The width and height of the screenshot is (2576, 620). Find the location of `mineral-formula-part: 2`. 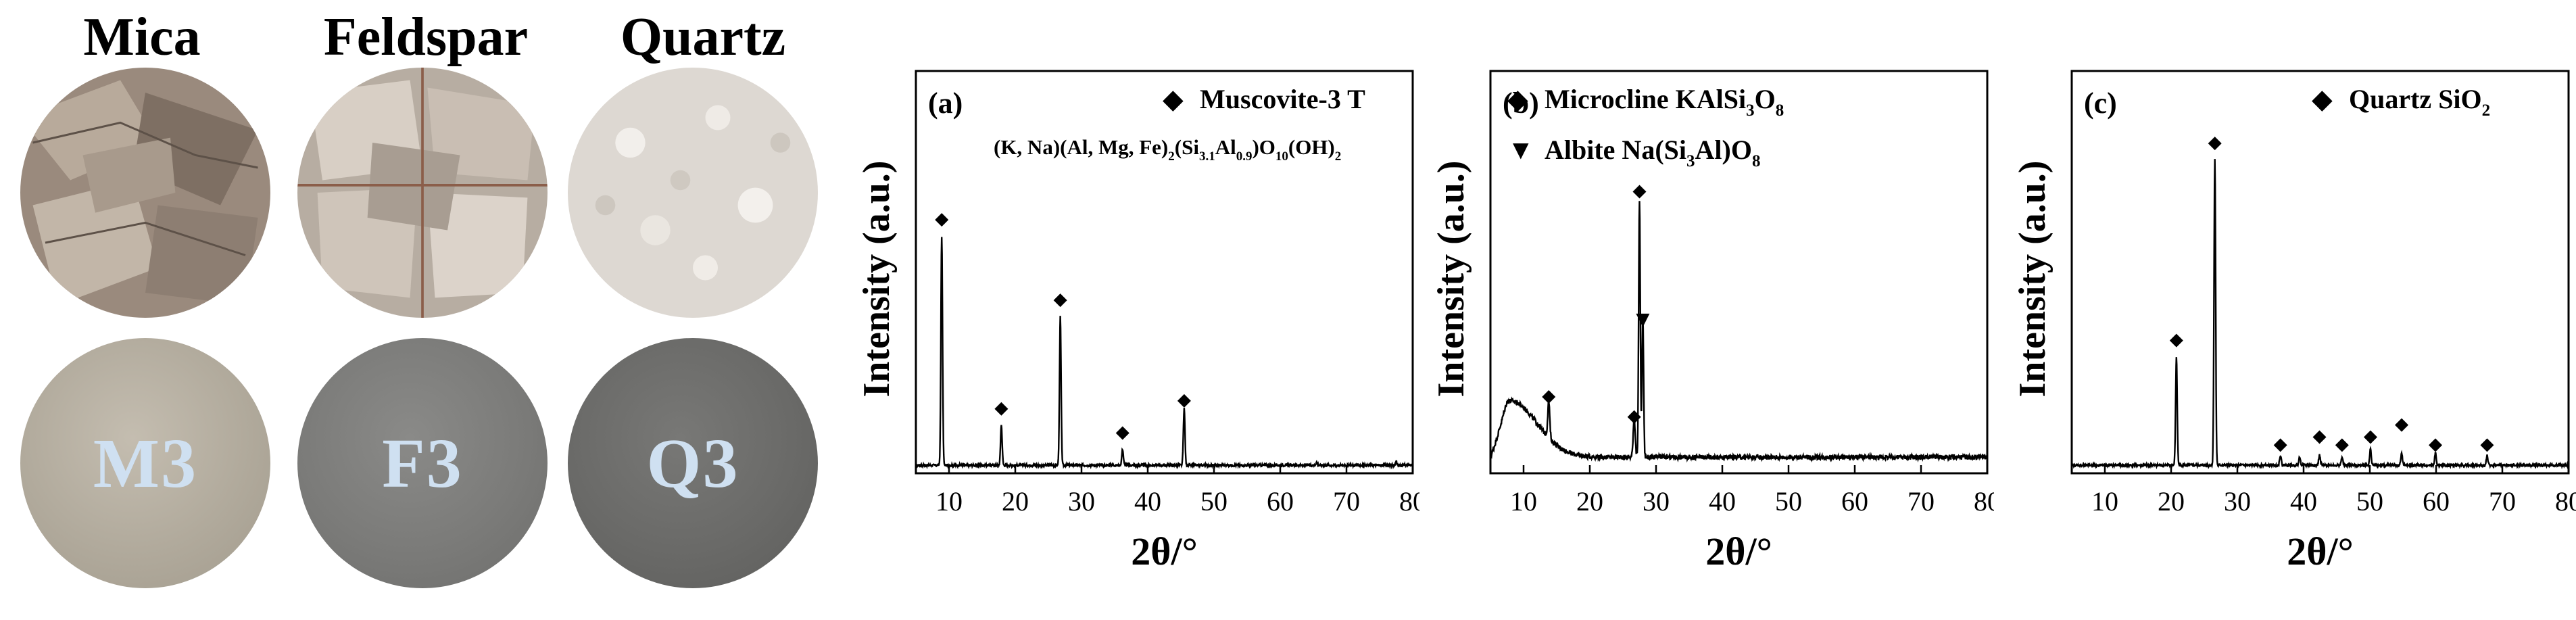

mineral-formula-part: 2 is located at coordinates (1338, 156).